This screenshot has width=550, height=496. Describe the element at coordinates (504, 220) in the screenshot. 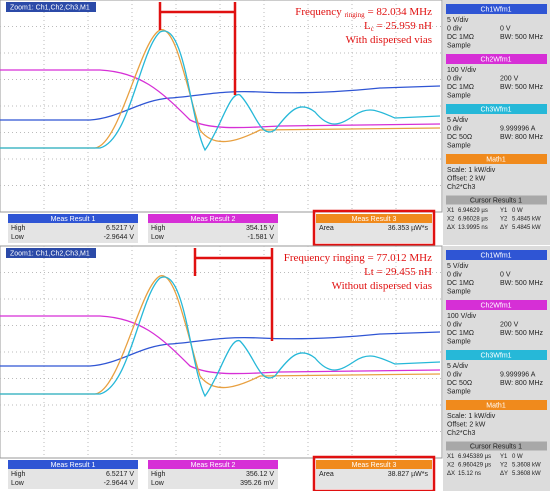

I see `cursor-value: Y2` at that location.